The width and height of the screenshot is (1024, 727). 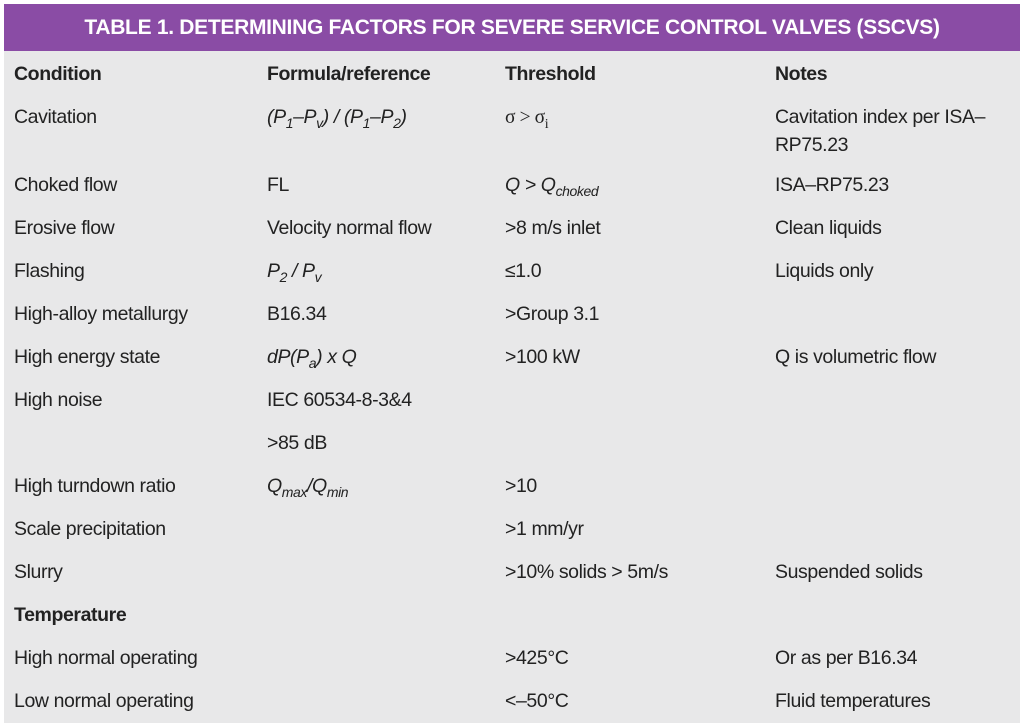 I want to click on formula-part: choked, so click(x=577, y=191).